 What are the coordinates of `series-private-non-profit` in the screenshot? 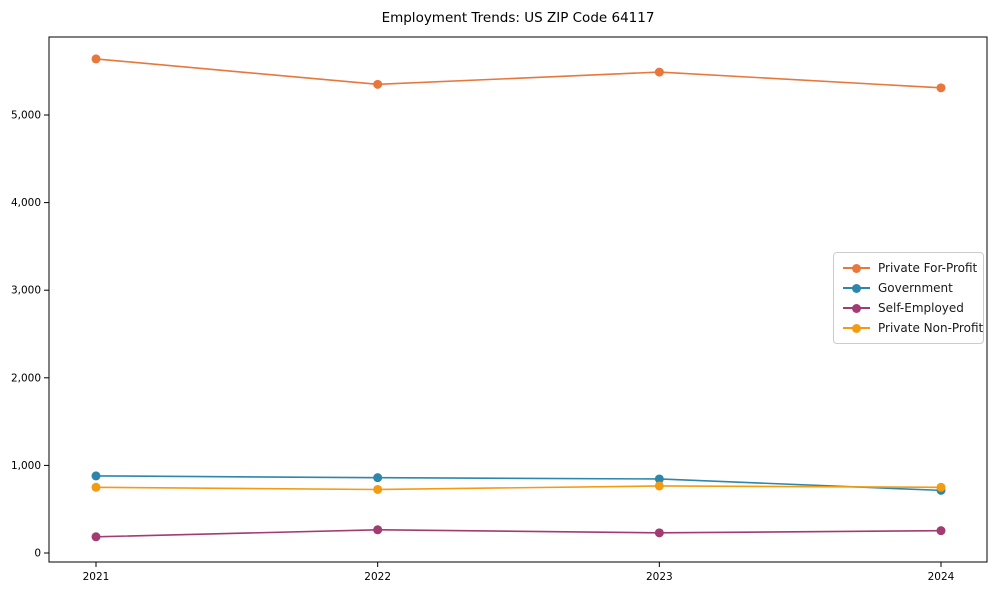 It's located at (518, 487).